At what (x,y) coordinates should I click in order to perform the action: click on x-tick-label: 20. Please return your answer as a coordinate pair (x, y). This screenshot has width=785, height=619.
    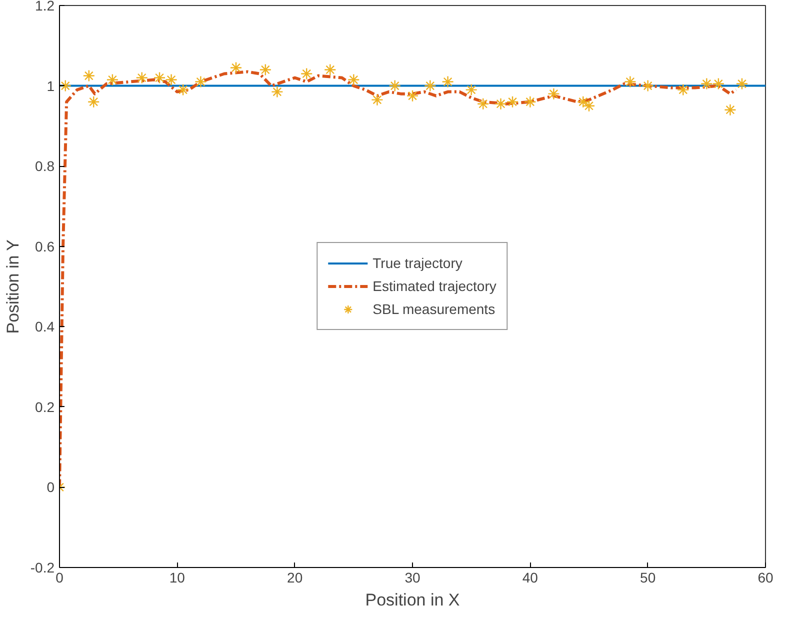
    Looking at the image, I should click on (295, 578).